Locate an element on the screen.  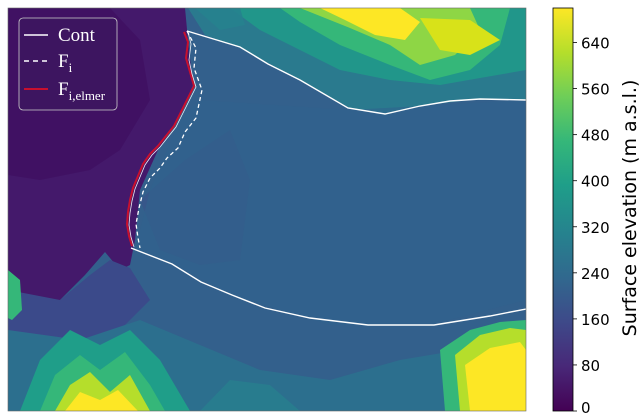
legend-label-cont: Cont is located at coordinates (77, 35).